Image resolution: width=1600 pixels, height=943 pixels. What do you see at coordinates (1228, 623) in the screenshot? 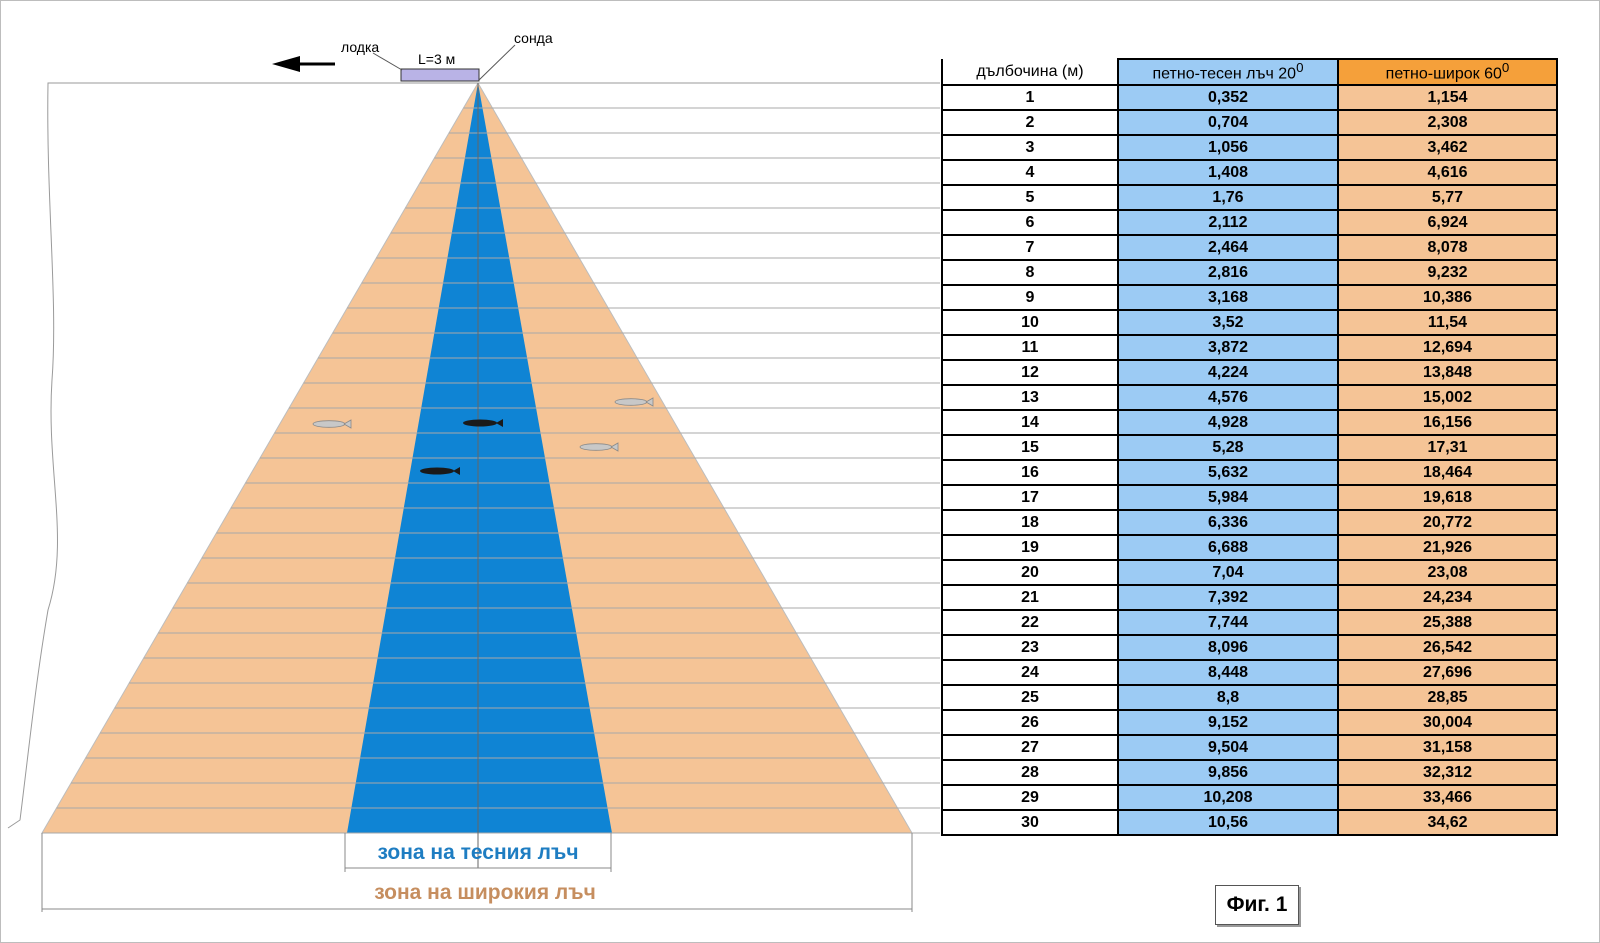
I see `narrow-spot-cell: 7,744` at bounding box center [1228, 623].